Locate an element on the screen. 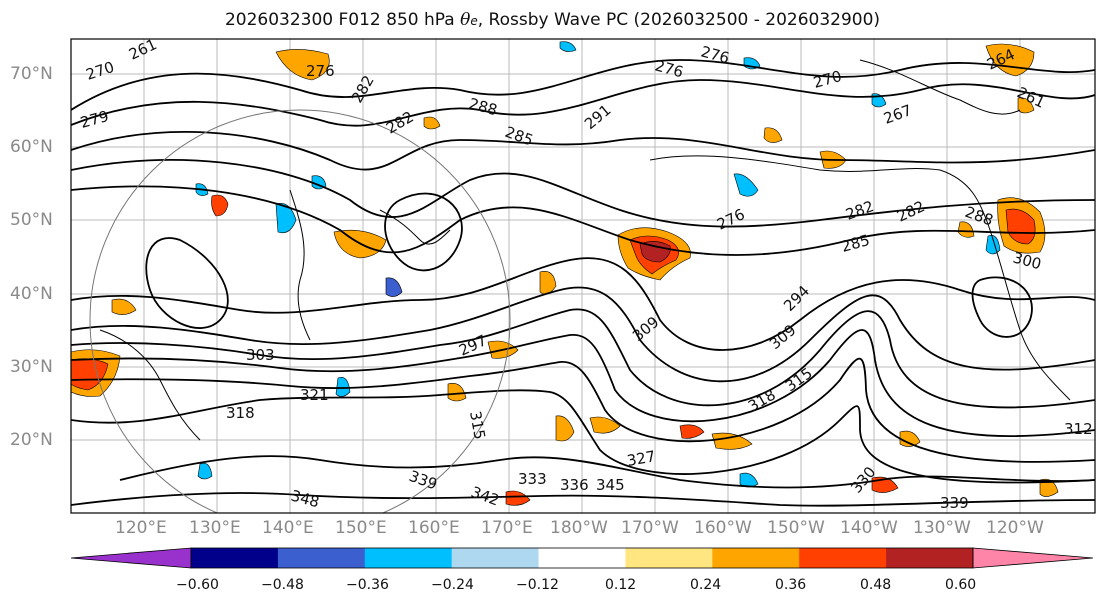 The image size is (1105, 606). colorbar-tick: −0.48 is located at coordinates (282, 585).